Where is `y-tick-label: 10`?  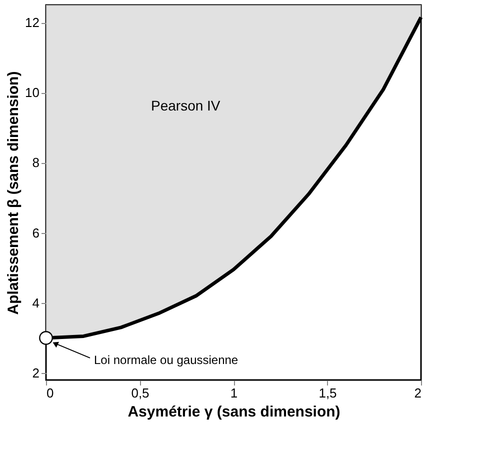 y-tick-label: 10 is located at coordinates (32, 92).